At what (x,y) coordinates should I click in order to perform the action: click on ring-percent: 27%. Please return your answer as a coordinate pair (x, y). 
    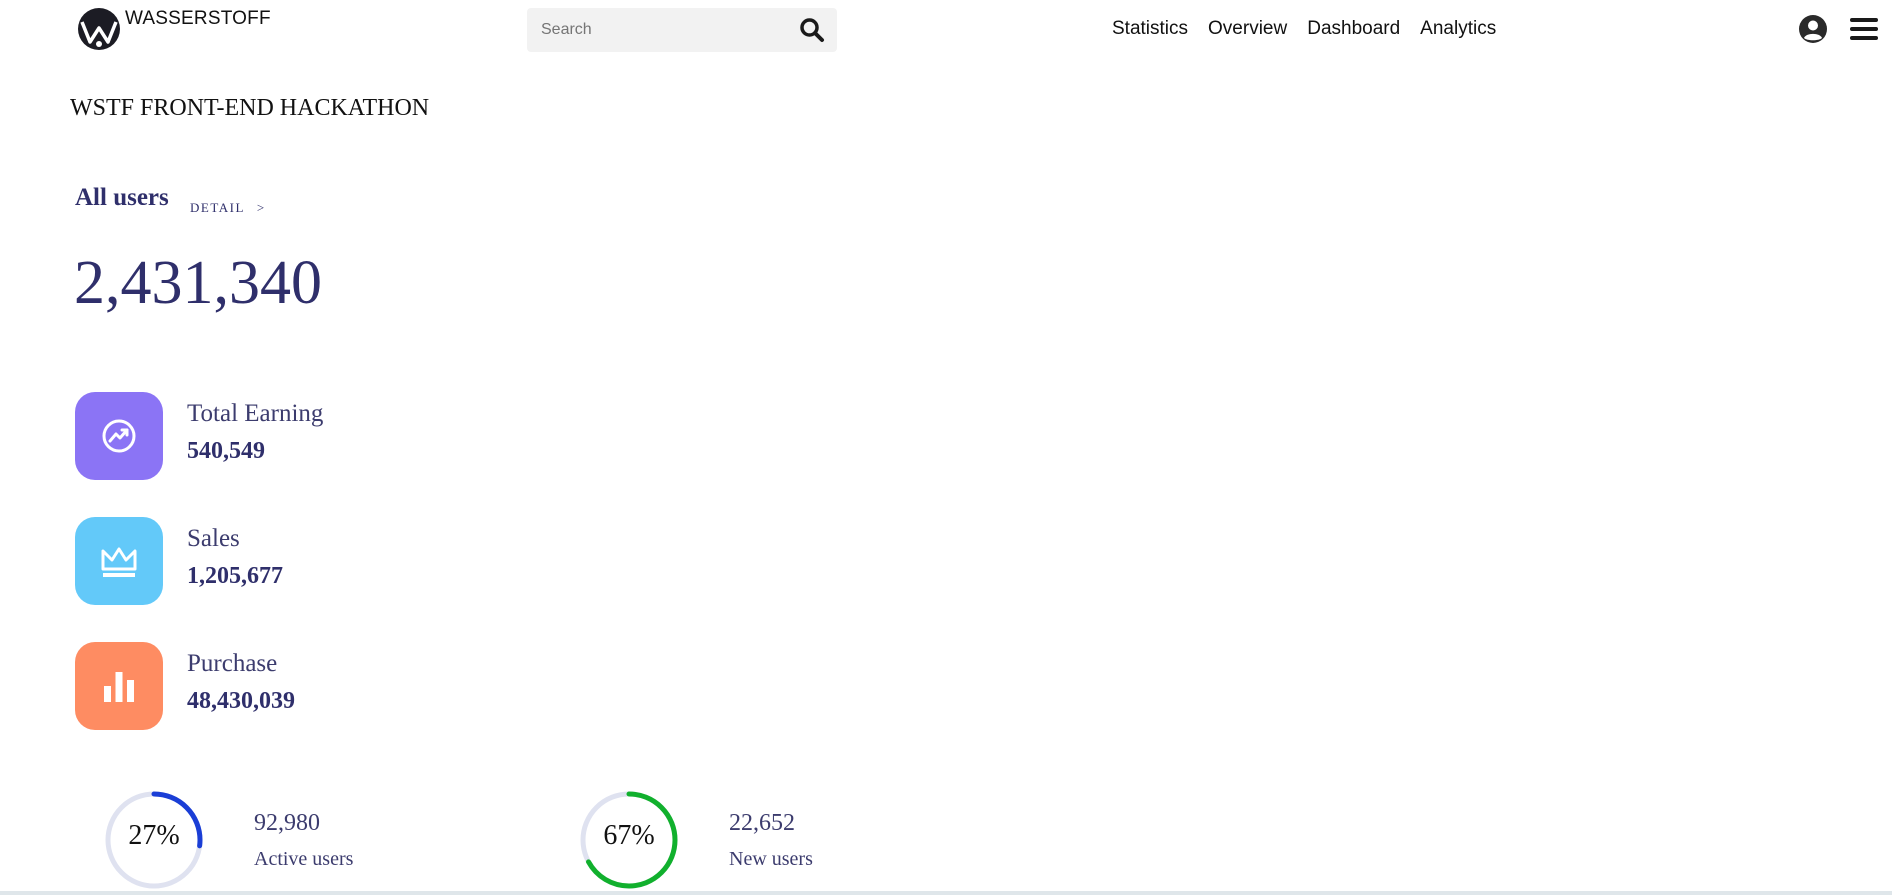
    Looking at the image, I should click on (154, 835).